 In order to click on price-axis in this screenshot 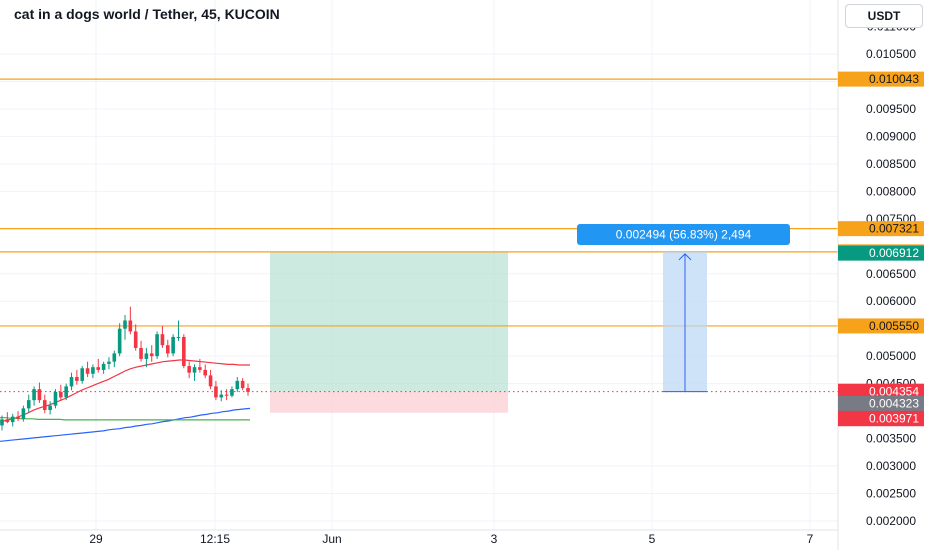, I will do `click(884, 275)`.